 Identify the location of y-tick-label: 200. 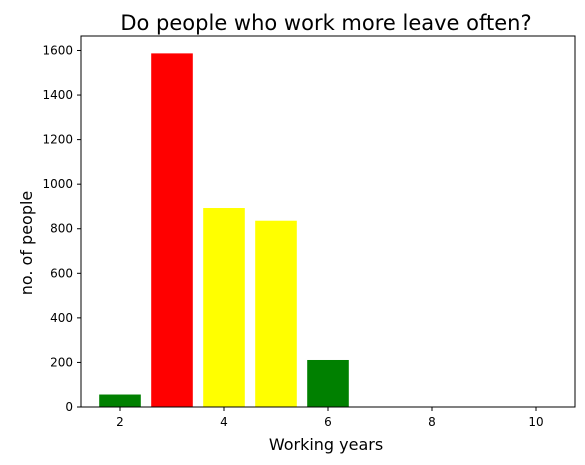
(61, 362).